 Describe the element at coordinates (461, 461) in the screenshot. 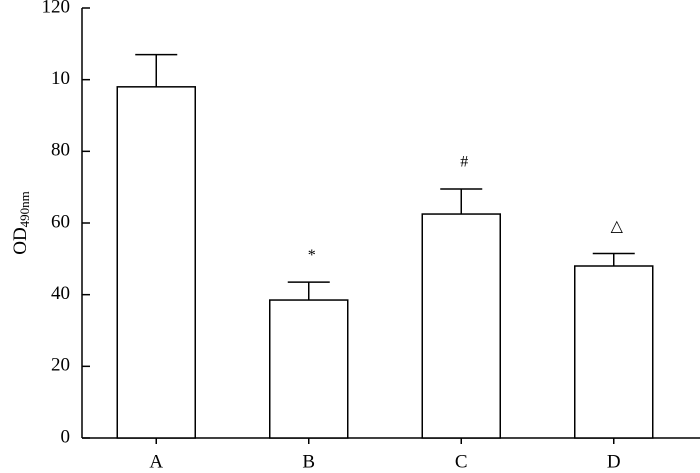

I see `x-tick-label: C` at that location.